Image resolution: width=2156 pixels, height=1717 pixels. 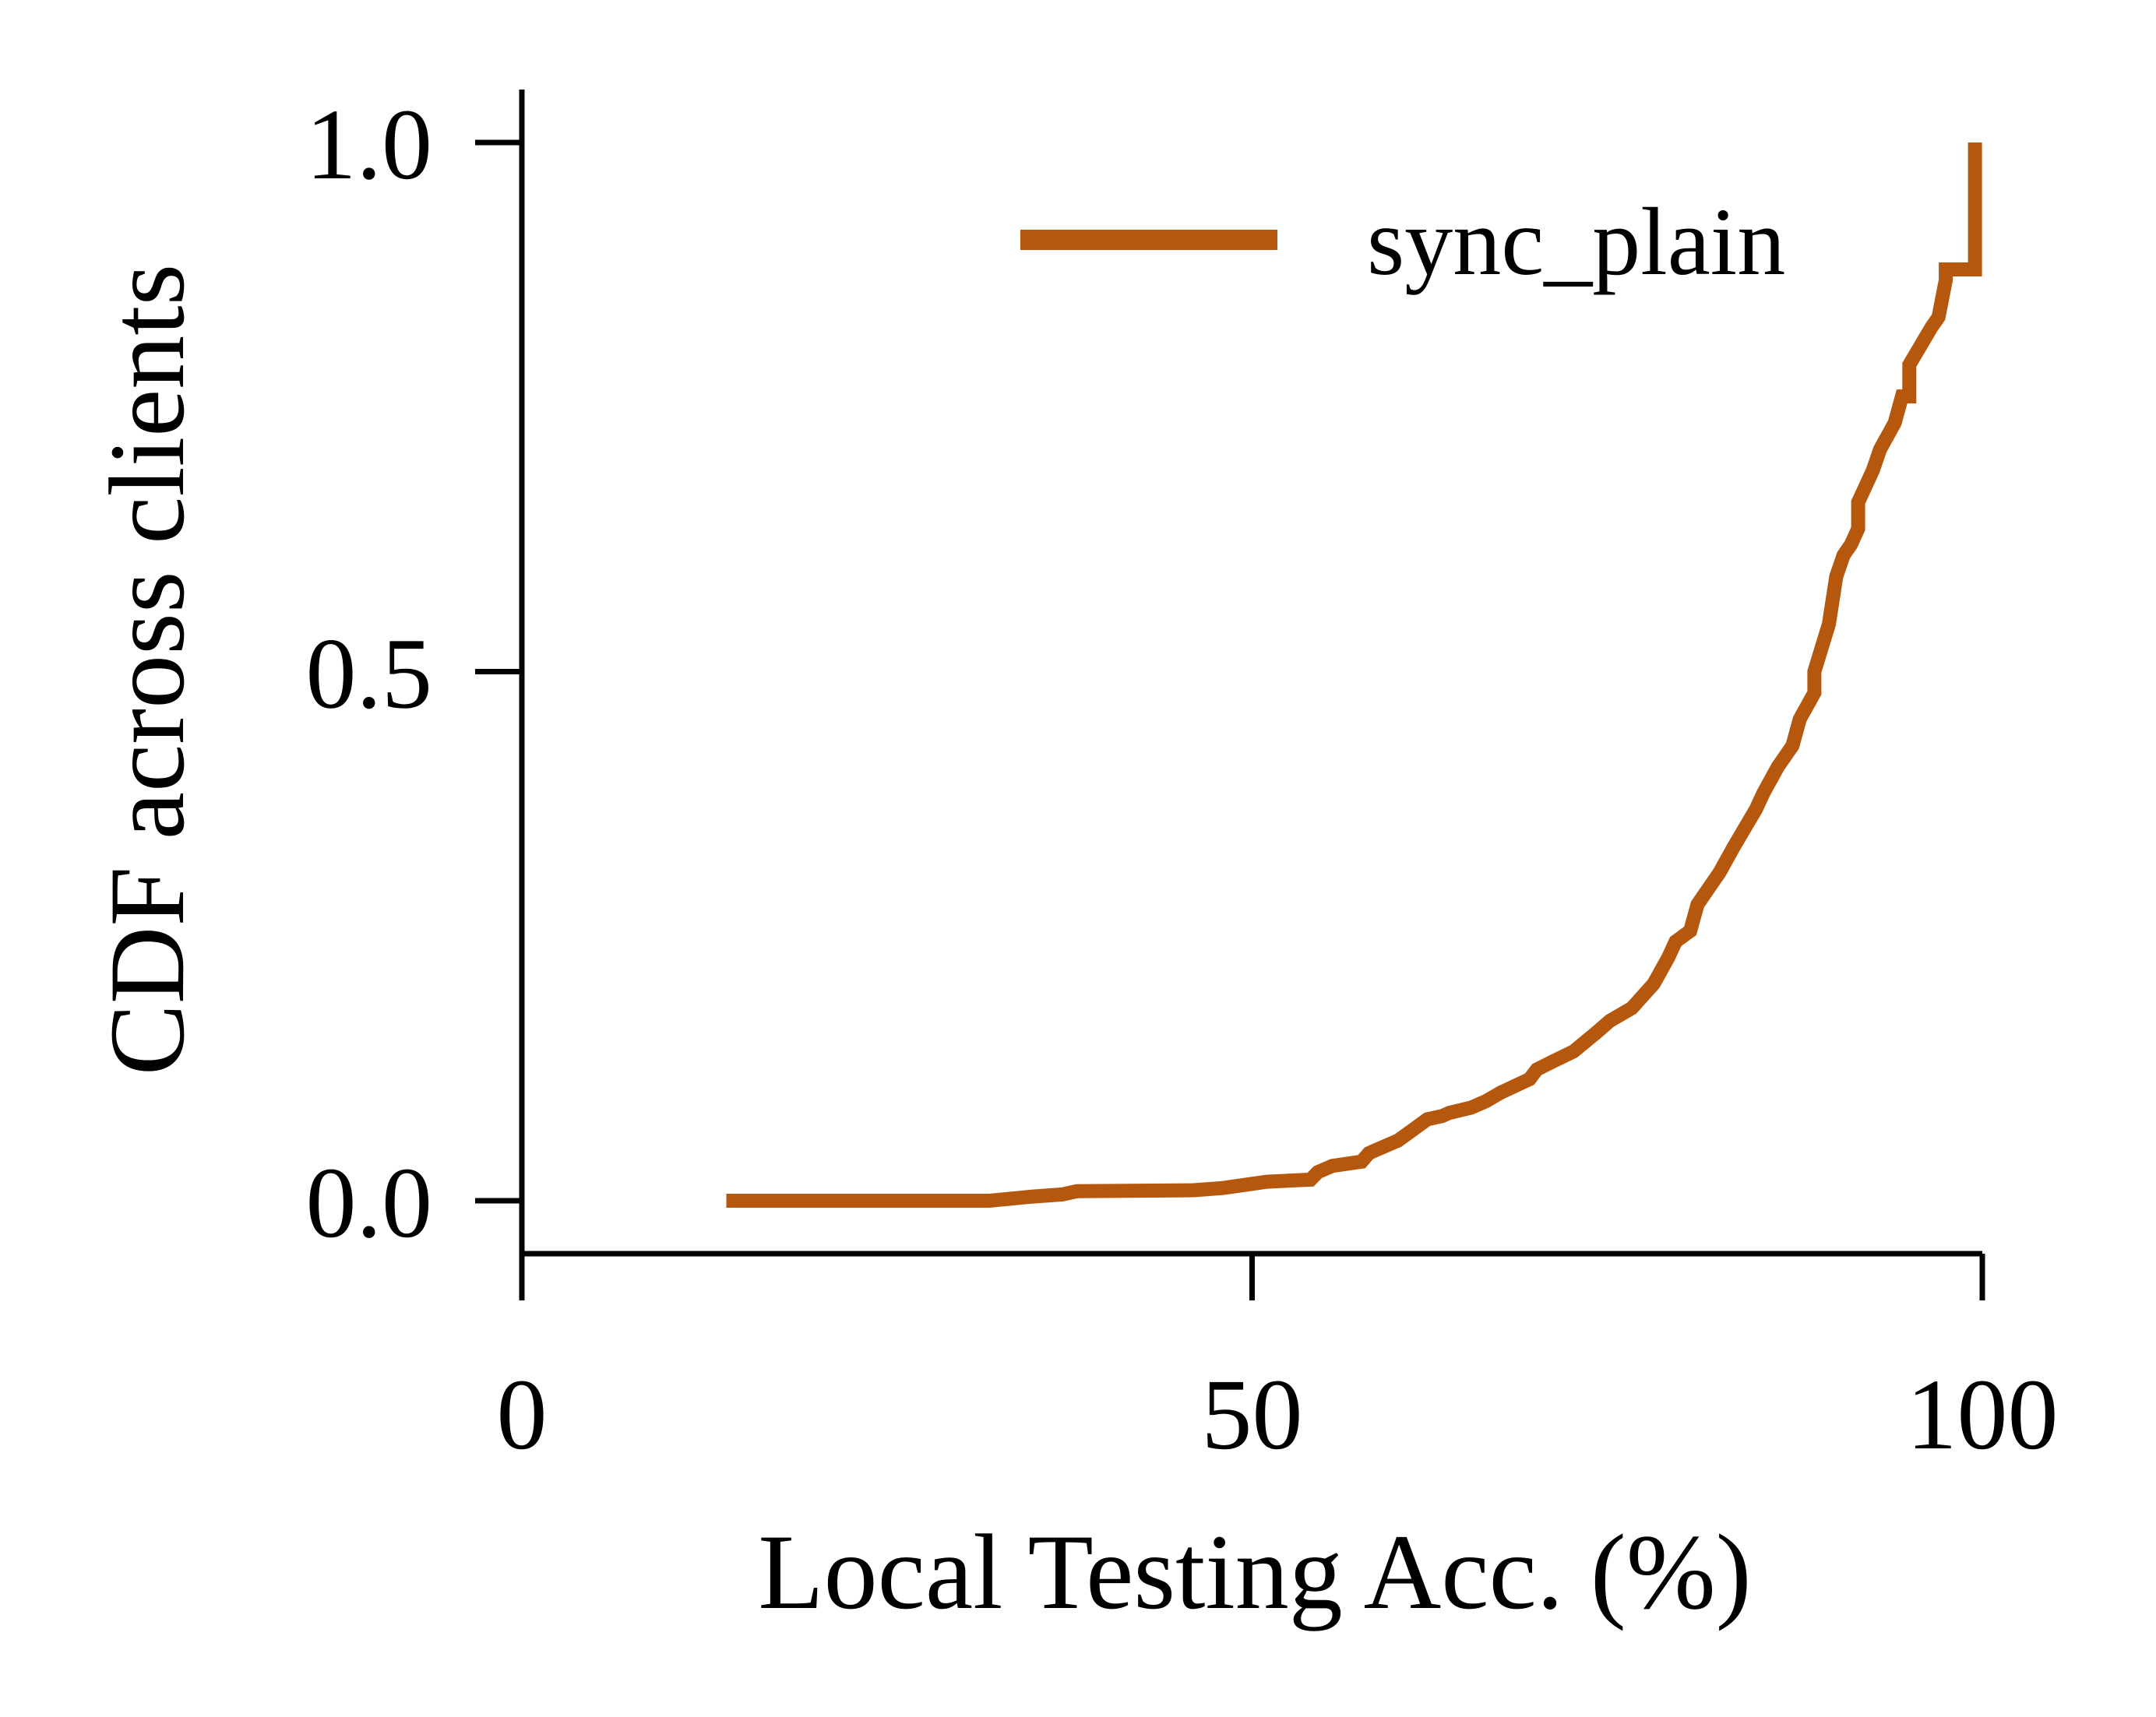 I want to click on legend-label-sync-plain: sync_plain, so click(x=1576, y=241).